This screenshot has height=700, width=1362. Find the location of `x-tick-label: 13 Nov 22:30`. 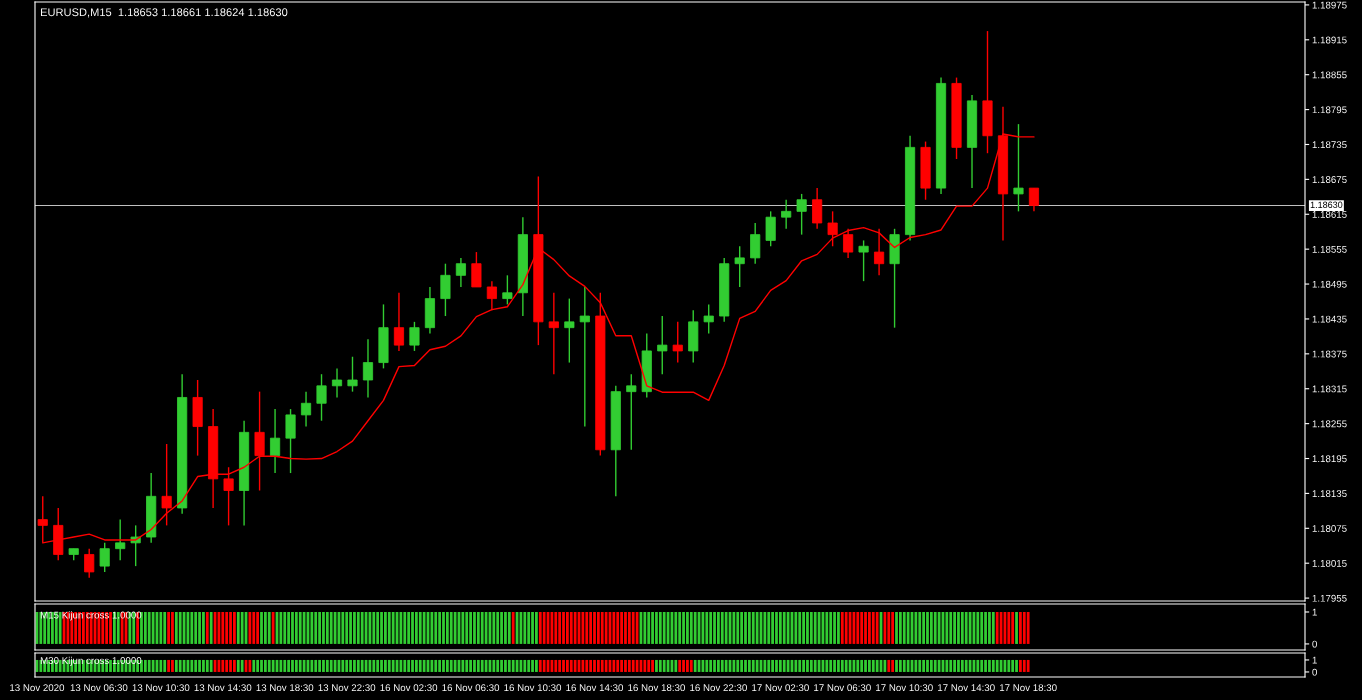

x-tick-label: 13 Nov 22:30 is located at coordinates (347, 688).